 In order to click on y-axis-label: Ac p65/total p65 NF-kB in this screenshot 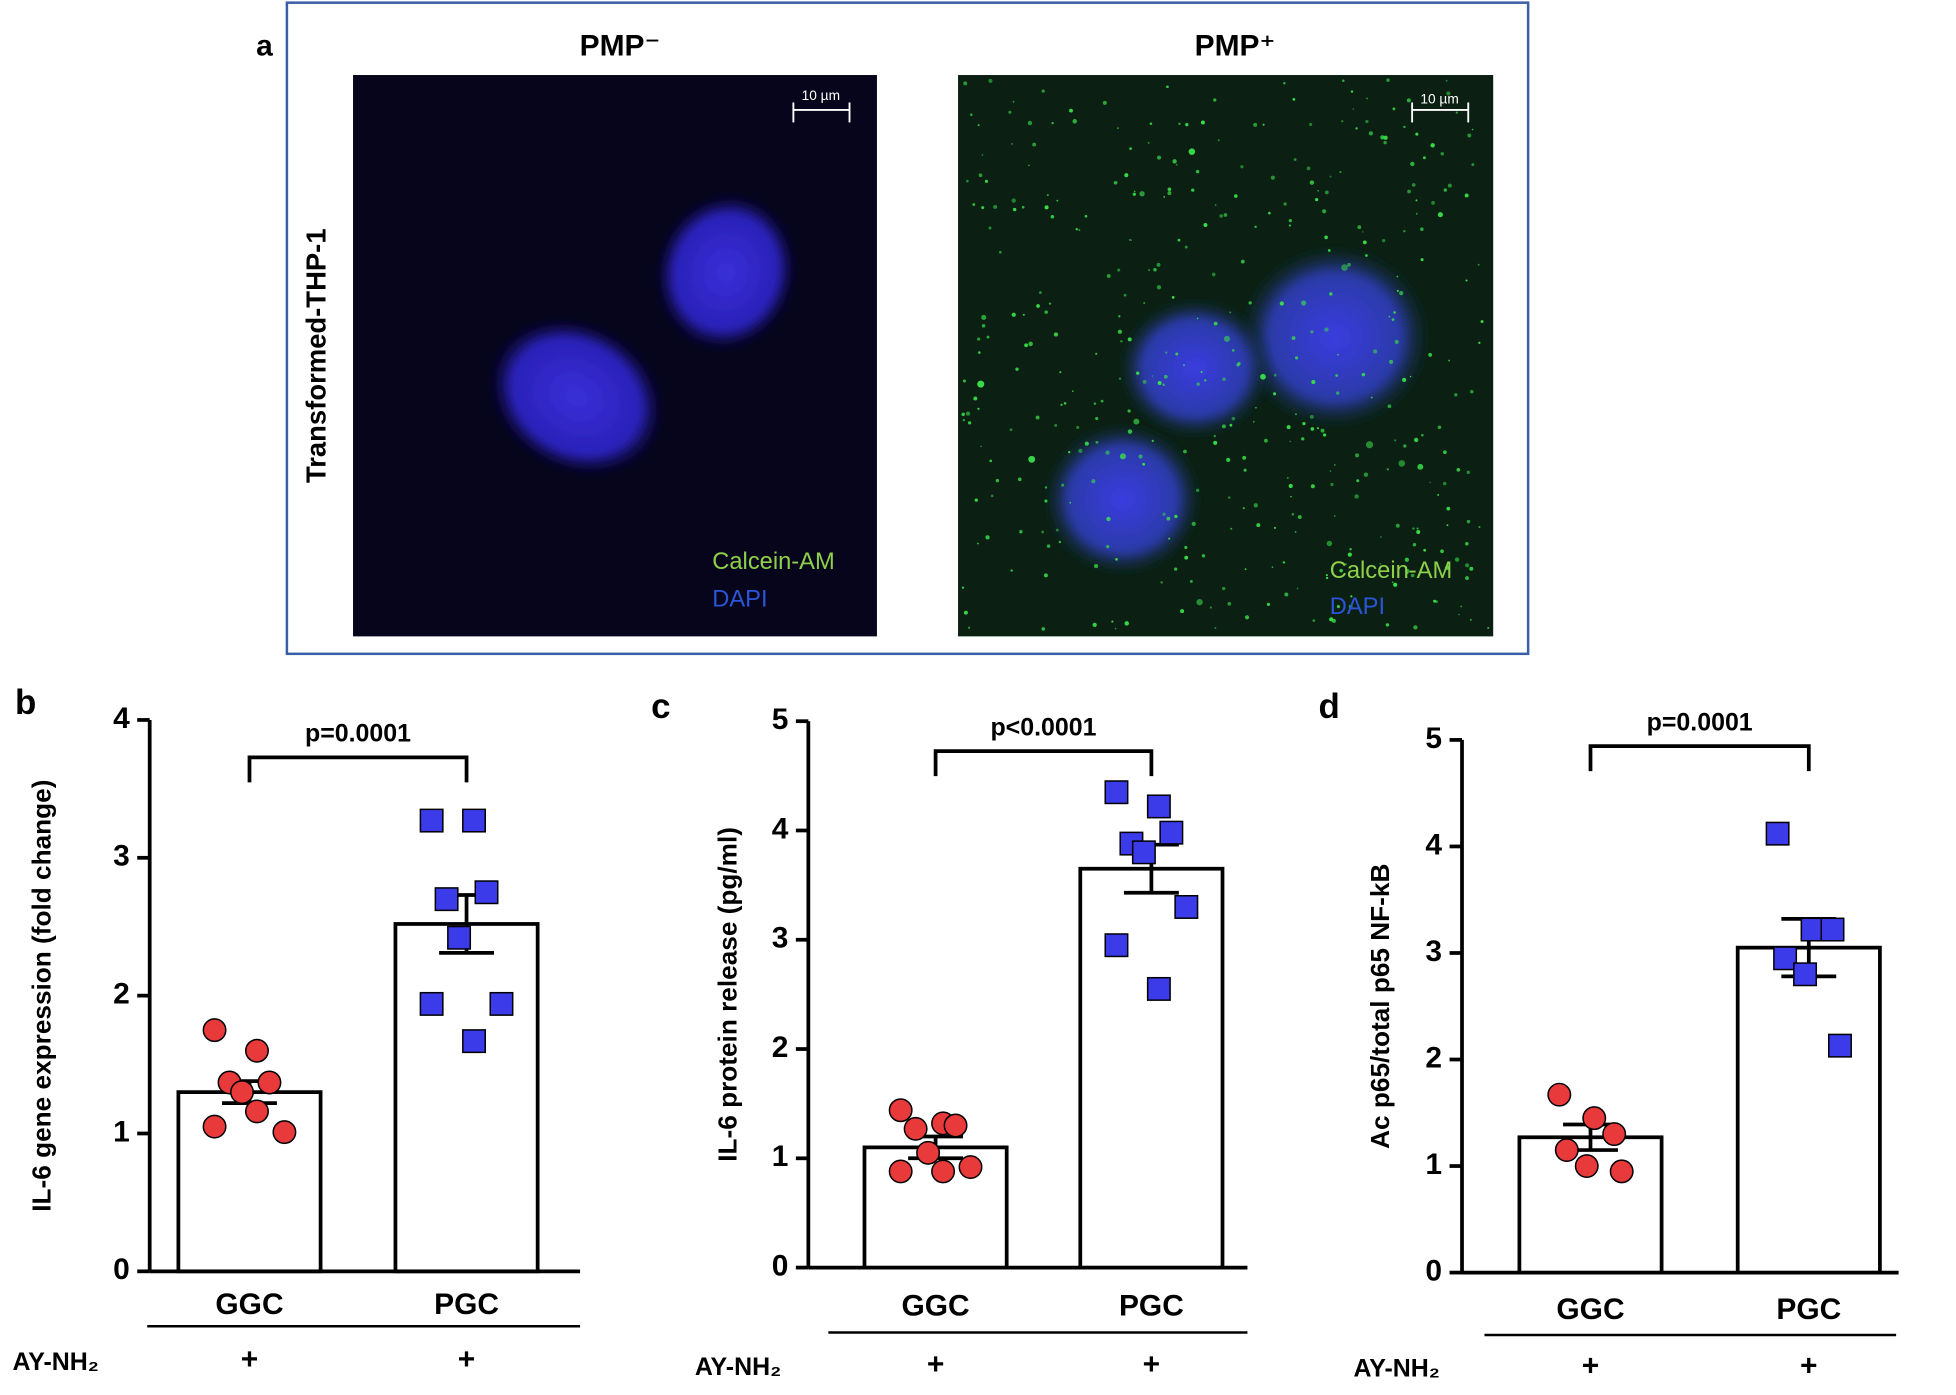, I will do `click(1380, 1006)`.